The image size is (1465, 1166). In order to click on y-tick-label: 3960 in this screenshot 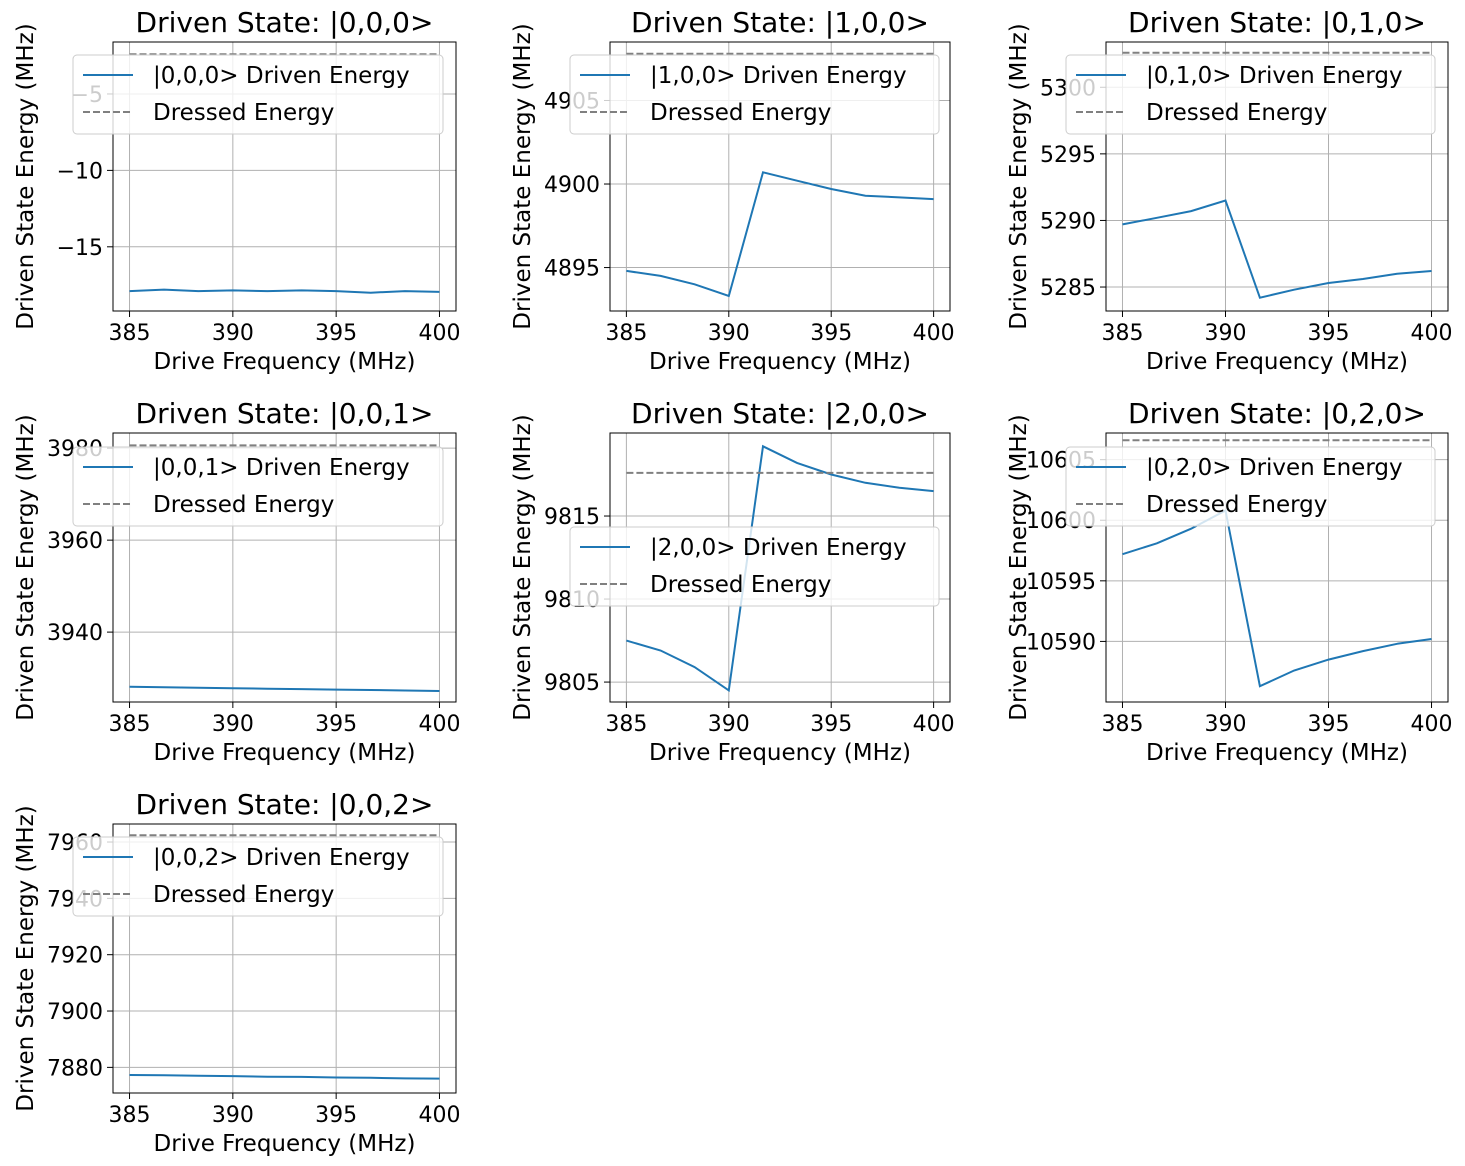, I will do `click(75, 541)`.